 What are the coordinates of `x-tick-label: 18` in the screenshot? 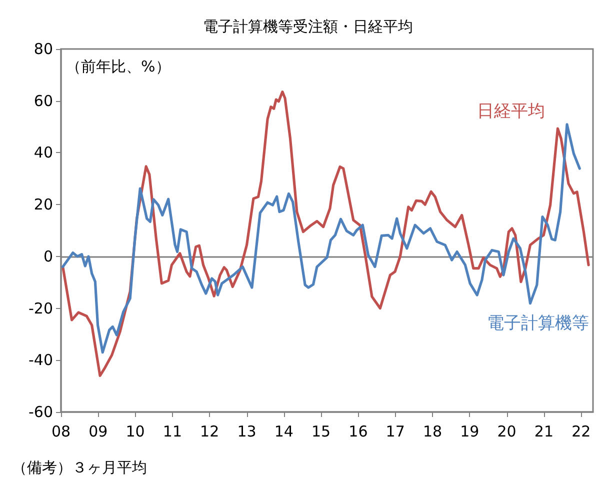 It's located at (432, 431).